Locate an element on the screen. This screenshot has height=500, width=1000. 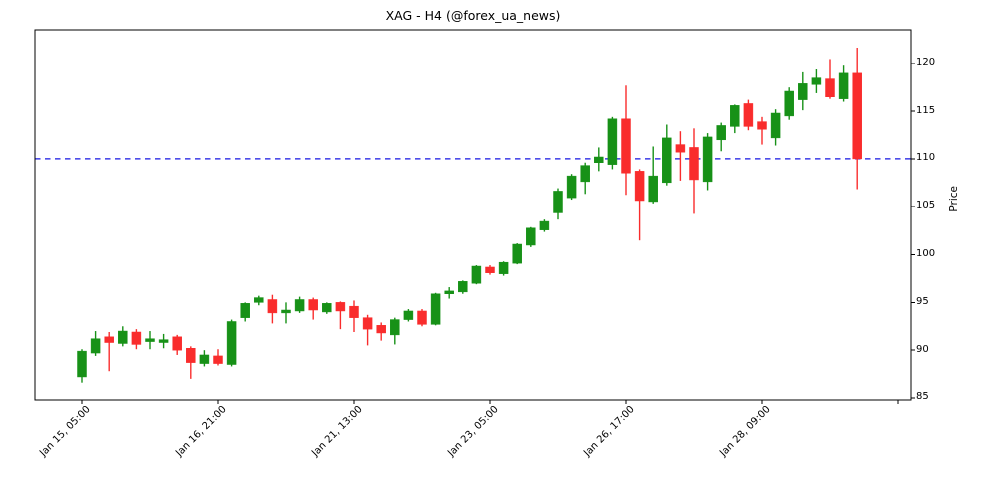
y-tick-label: 105 is located at coordinates (926, 206).